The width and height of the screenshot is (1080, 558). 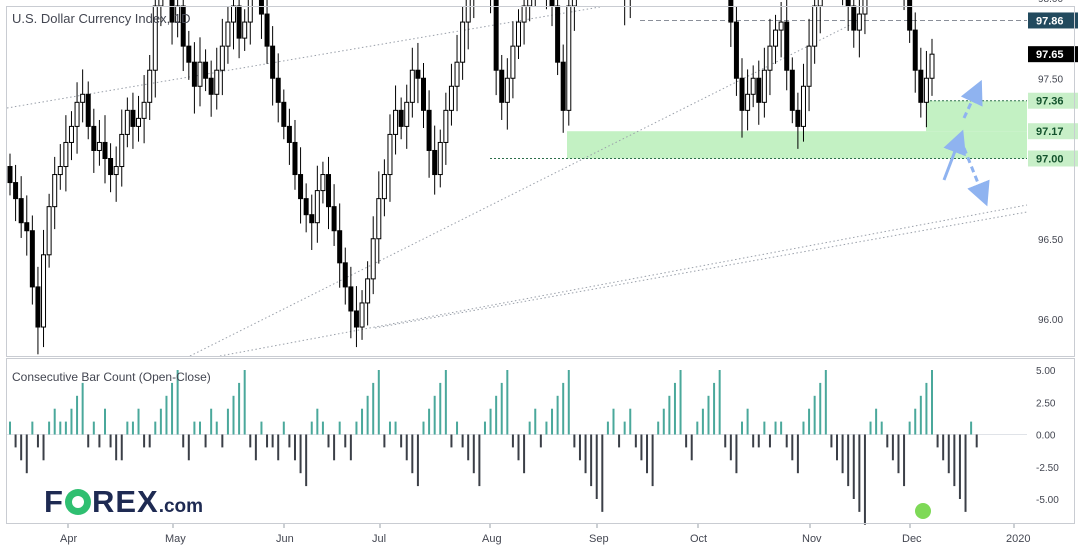 I want to click on projection-arrow-down-dashed, so click(x=976, y=177).